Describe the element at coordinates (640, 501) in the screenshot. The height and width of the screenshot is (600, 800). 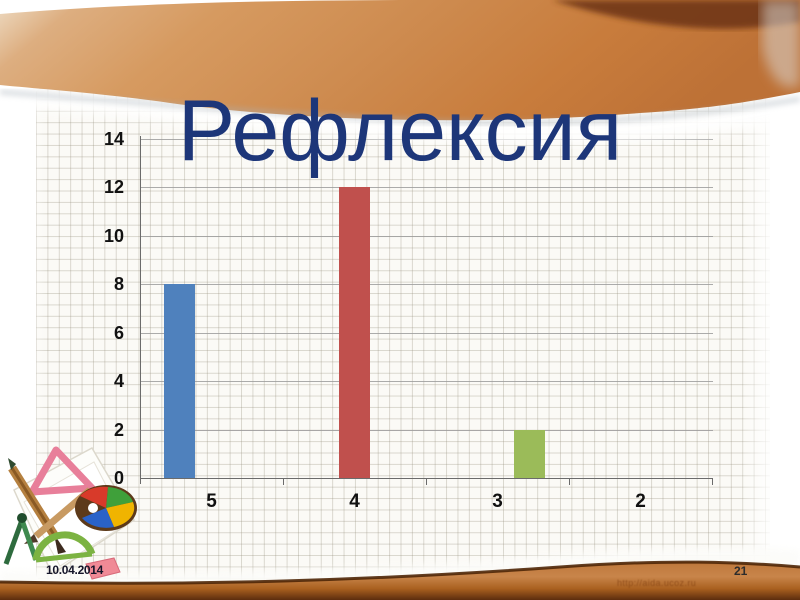
I see `x-axis-label-2: 2` at that location.